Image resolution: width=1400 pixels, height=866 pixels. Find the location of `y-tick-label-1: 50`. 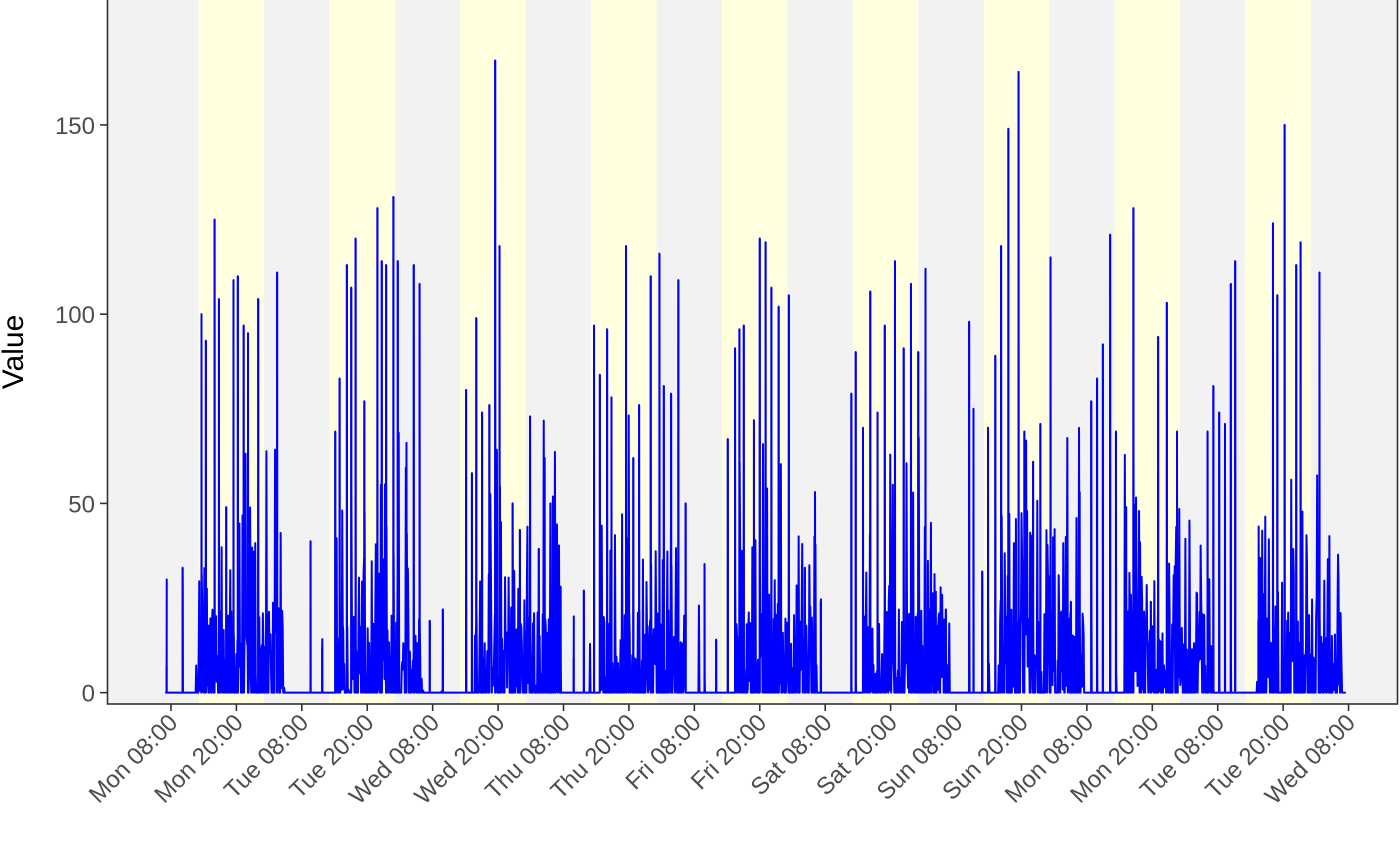

y-tick-label-1: 50 is located at coordinates (81, 504).